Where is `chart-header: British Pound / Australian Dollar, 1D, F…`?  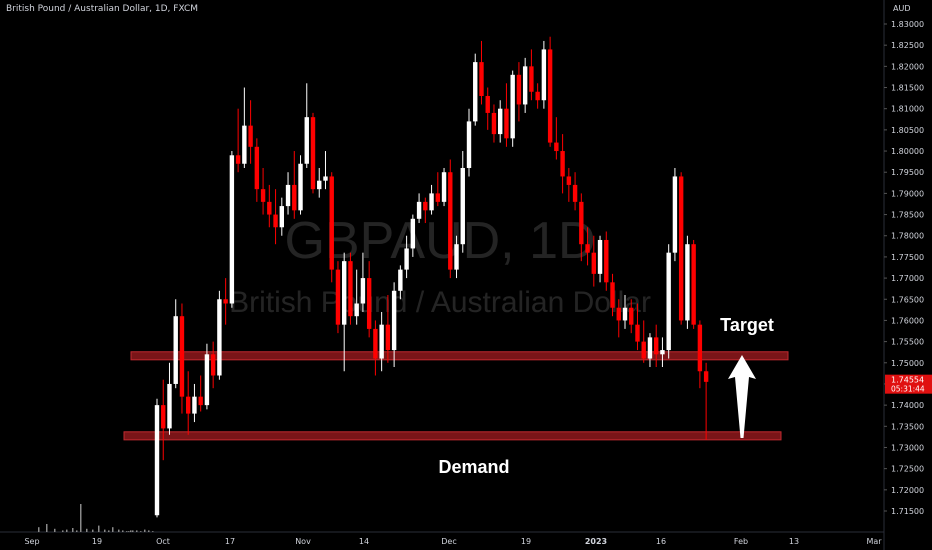
chart-header: British Pound / Australian Dollar, 1D, F… is located at coordinates (102, 9).